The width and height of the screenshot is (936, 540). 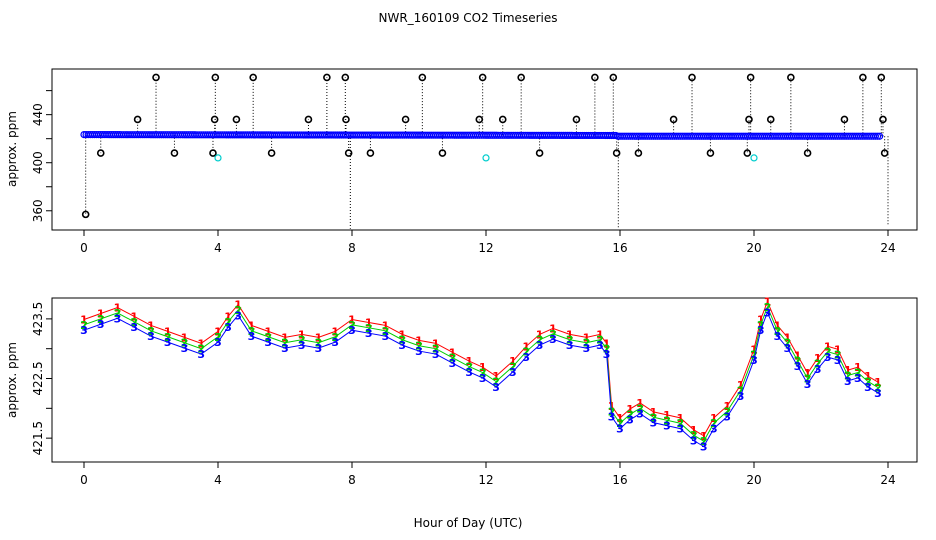 I want to click on bottom-y-axis: 421.5 422.5 423.5, so click(x=41, y=378).